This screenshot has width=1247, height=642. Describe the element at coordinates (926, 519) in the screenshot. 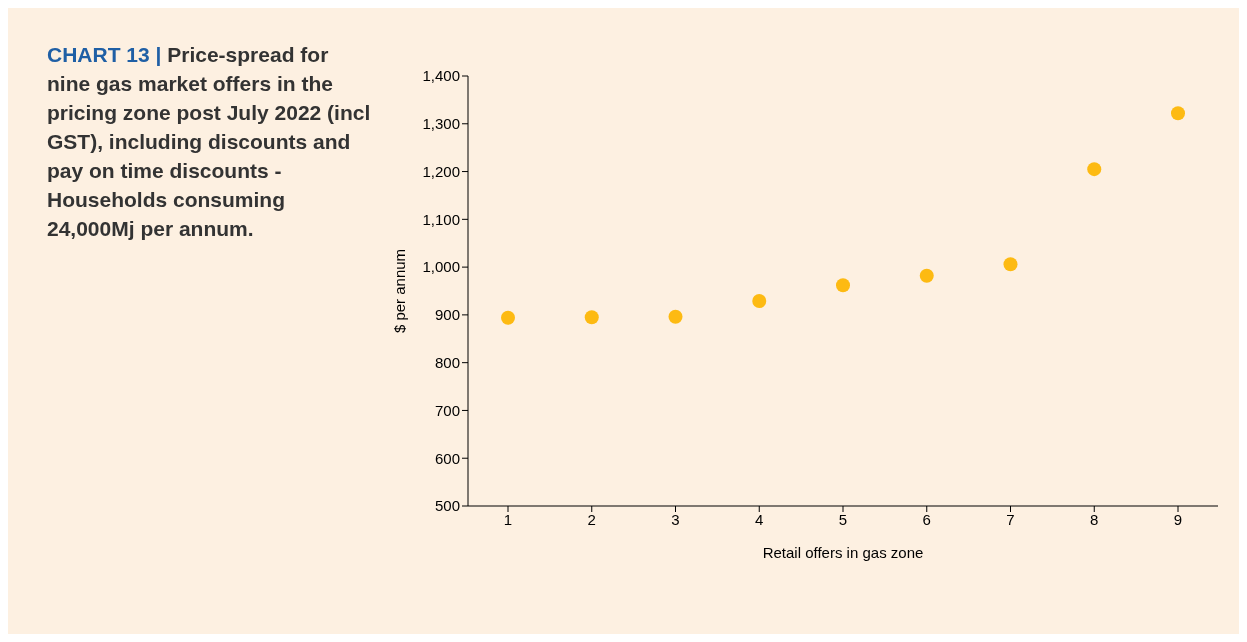

I see `x-tick-label: 6` at that location.